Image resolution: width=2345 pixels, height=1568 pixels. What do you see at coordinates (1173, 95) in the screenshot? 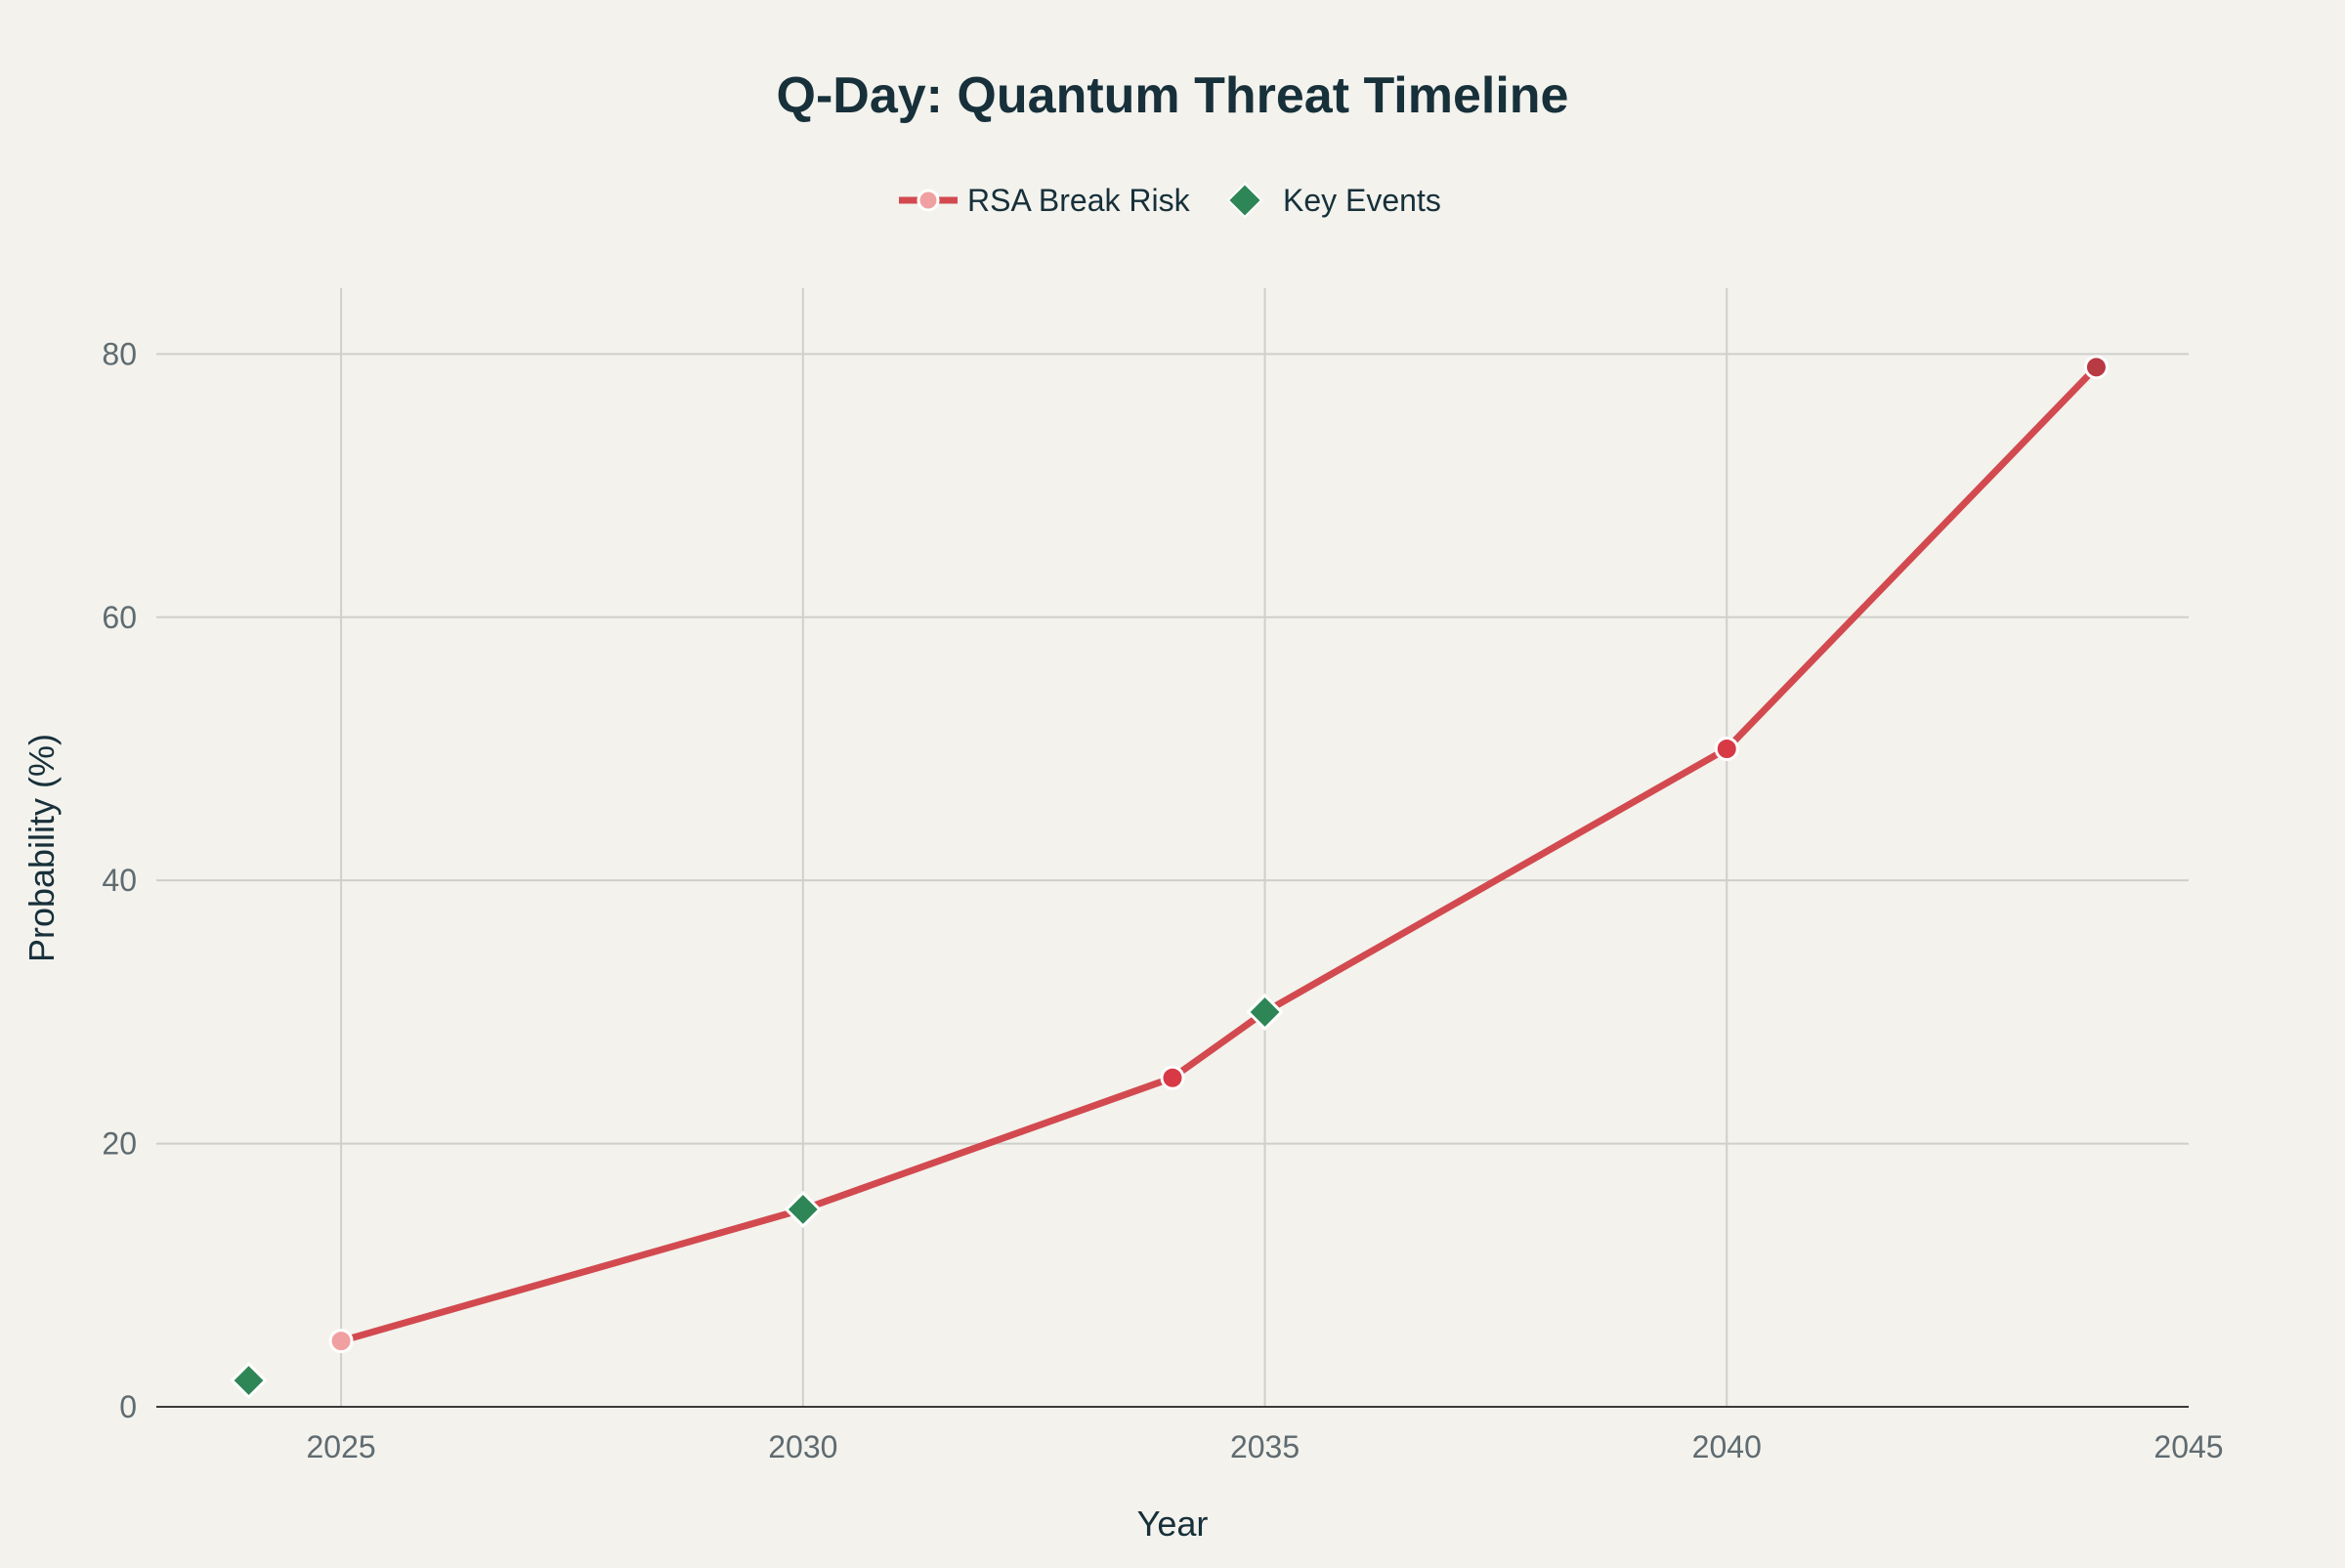
I see `chart-title: Q-Day: Quantum Threat Timeline` at bounding box center [1173, 95].